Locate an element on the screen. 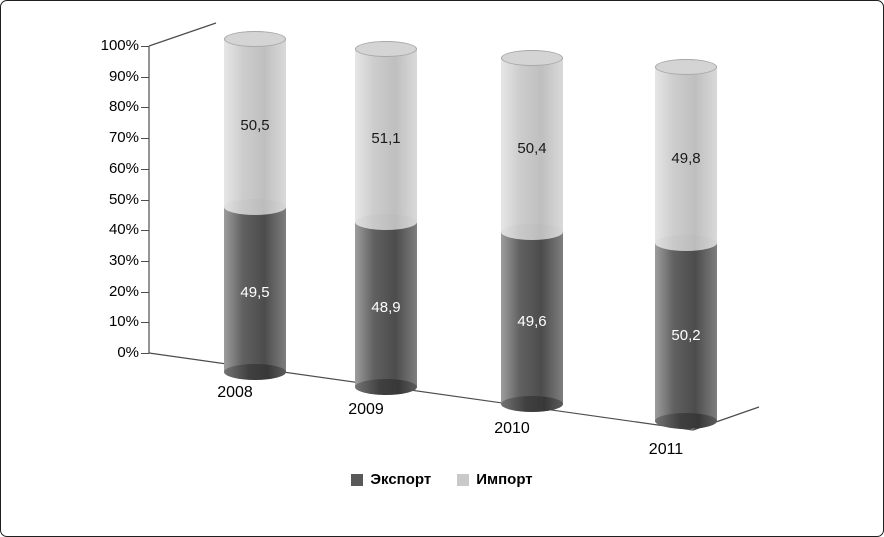 The height and width of the screenshot is (537, 884). export-value-label: 48,9 is located at coordinates (386, 307).